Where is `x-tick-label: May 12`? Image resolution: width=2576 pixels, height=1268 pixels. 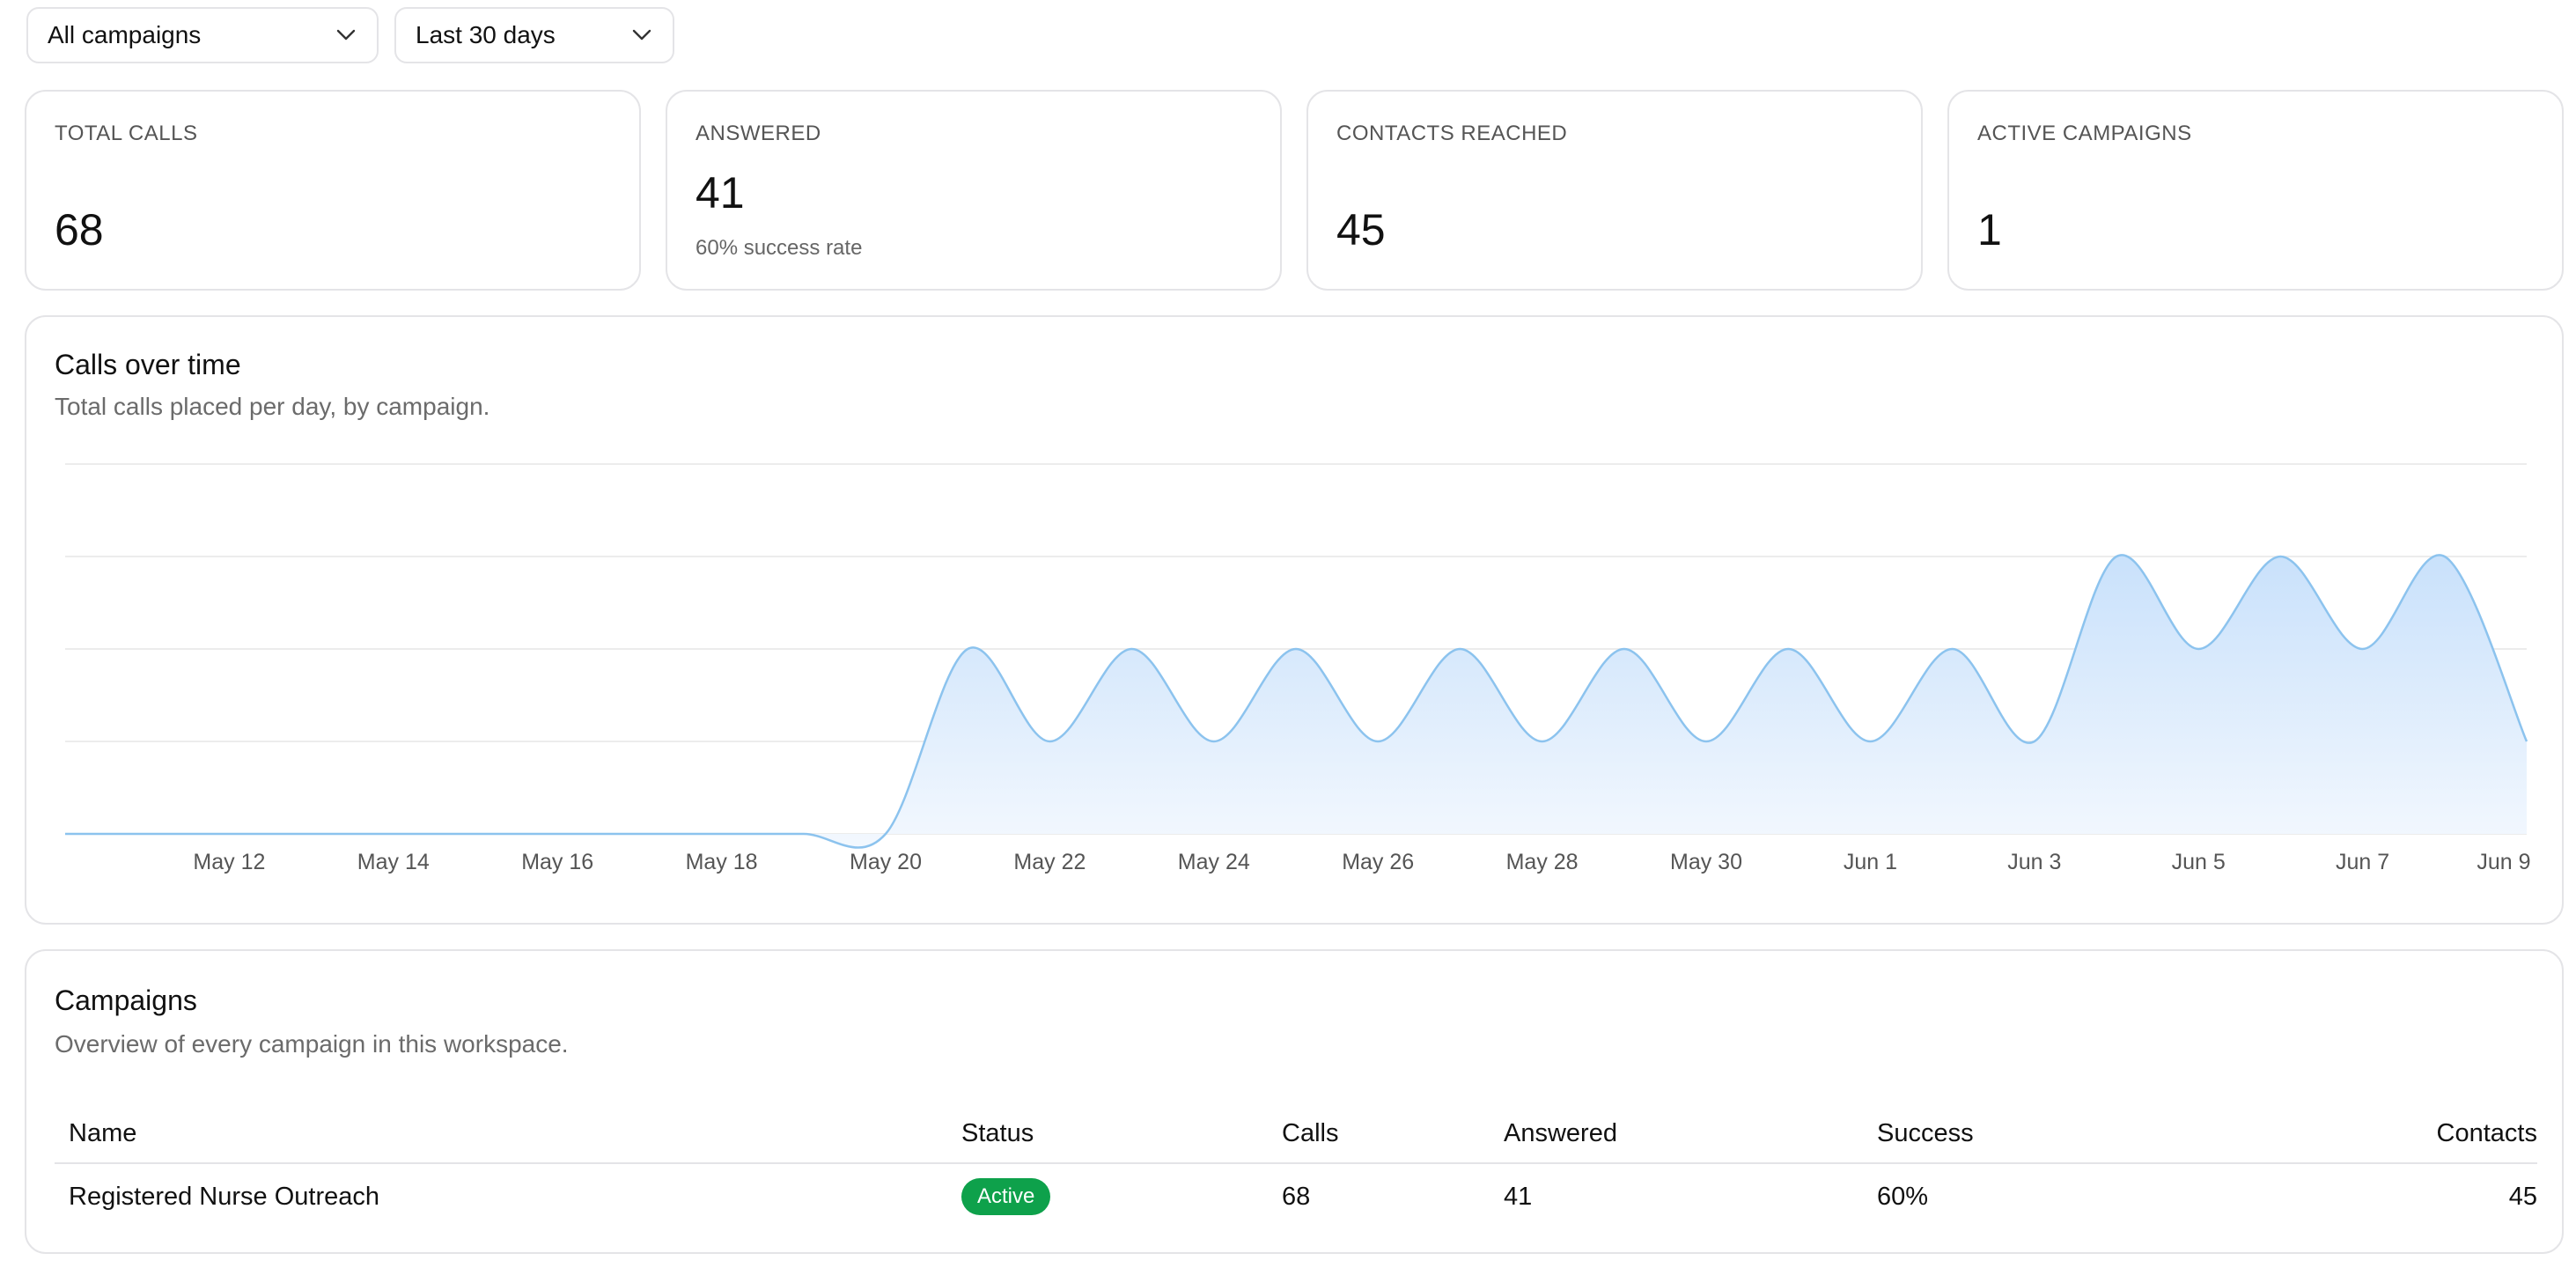
x-tick-label: May 12 is located at coordinates (229, 862).